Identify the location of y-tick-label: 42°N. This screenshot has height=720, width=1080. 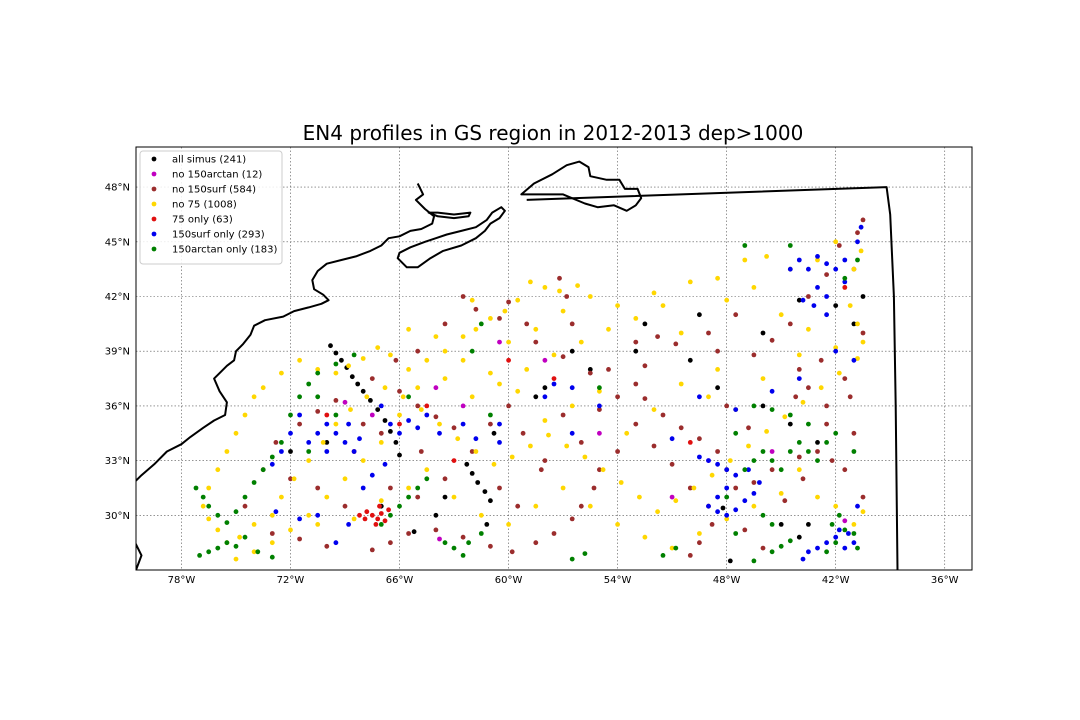
(117, 297).